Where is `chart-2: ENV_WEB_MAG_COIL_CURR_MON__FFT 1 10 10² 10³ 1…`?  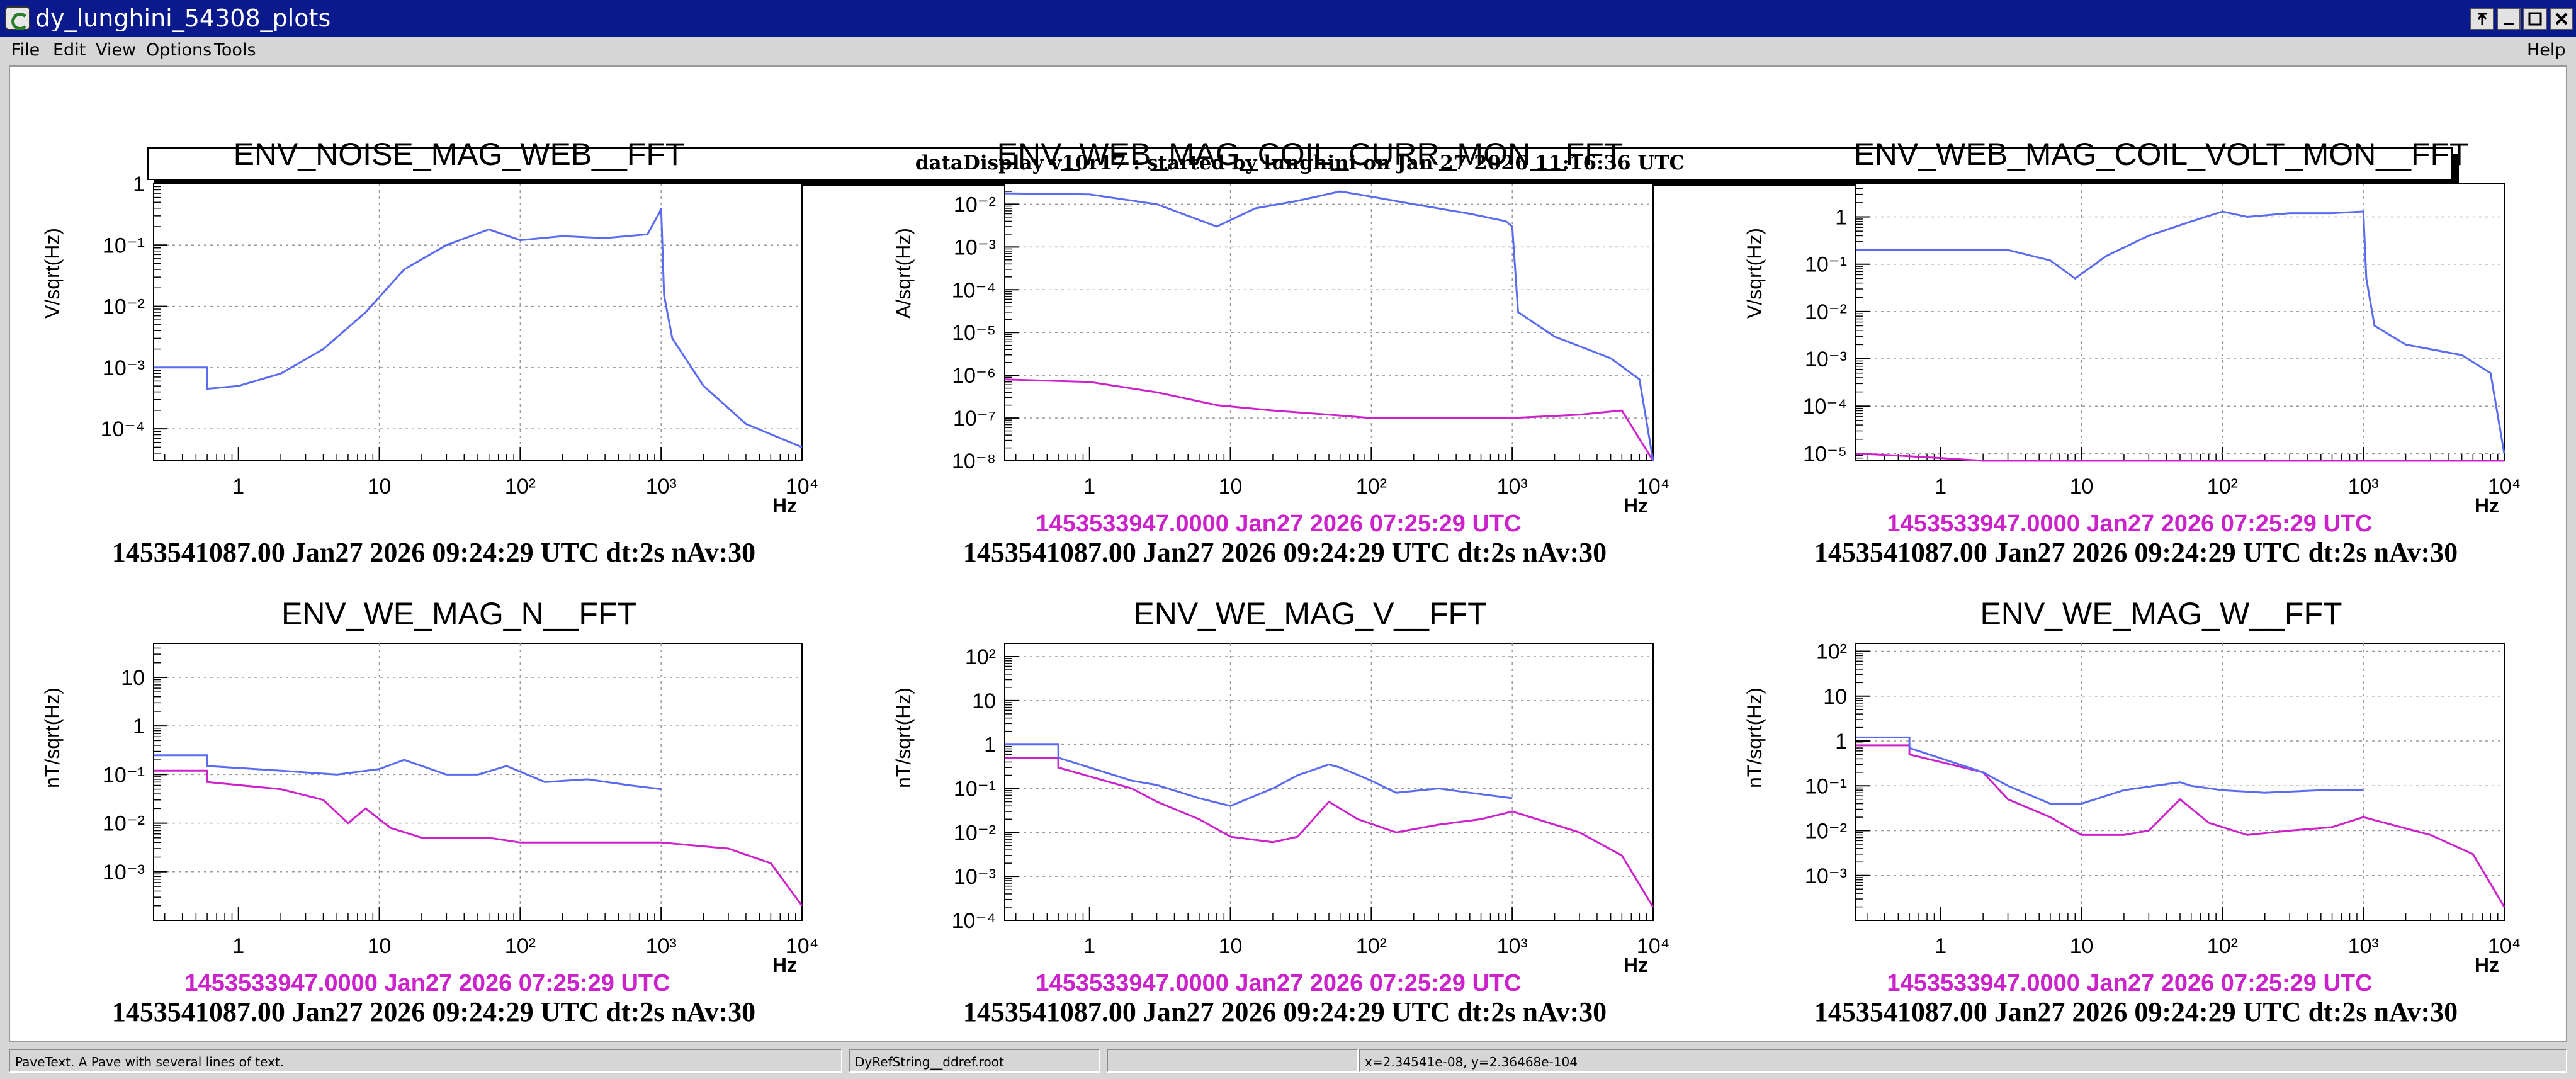 chart-2: ENV_WEB_MAG_COIL_CURR_MON__FFT 1 10 10² 10³ 1… is located at coordinates (1280, 352).